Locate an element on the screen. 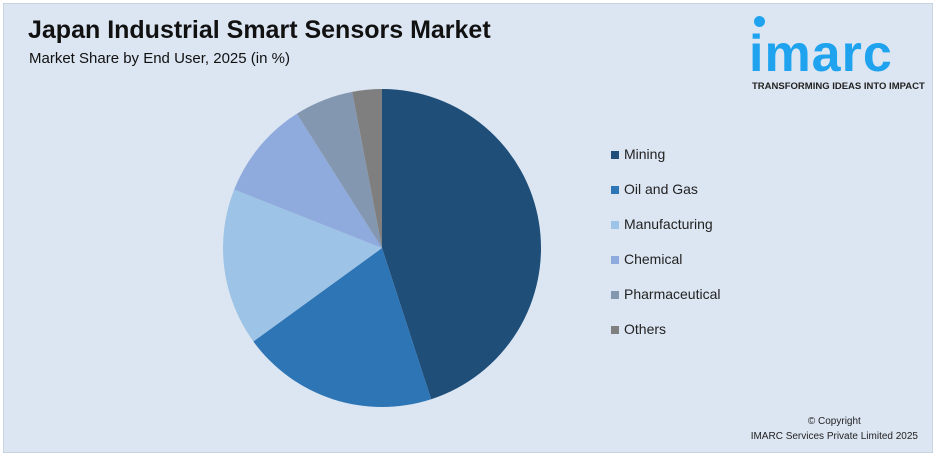 The width and height of the screenshot is (936, 456). pie-slice-pharmaceutical is located at coordinates (339, 169).